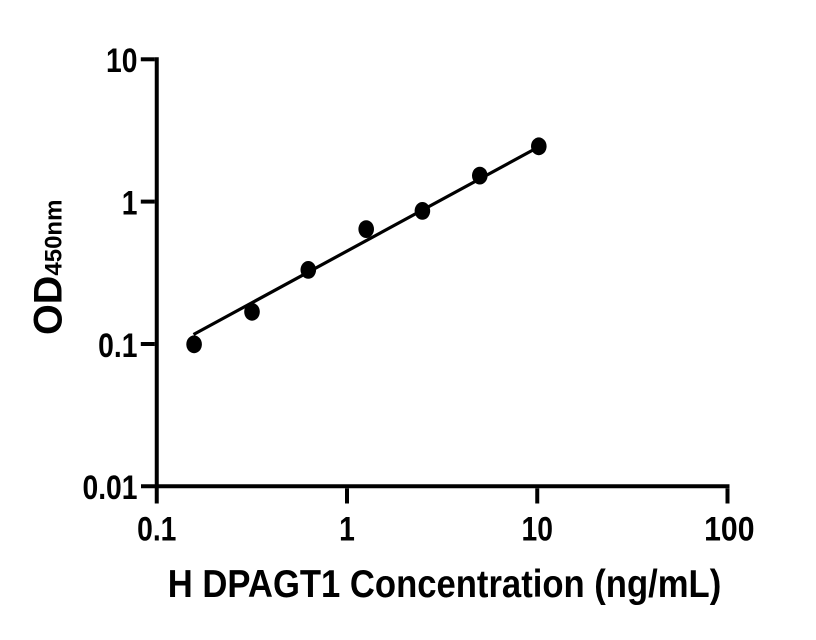 The width and height of the screenshot is (816, 640). Describe the element at coordinates (109, 486) in the screenshot. I see `svg-text: 0.01` at that location.